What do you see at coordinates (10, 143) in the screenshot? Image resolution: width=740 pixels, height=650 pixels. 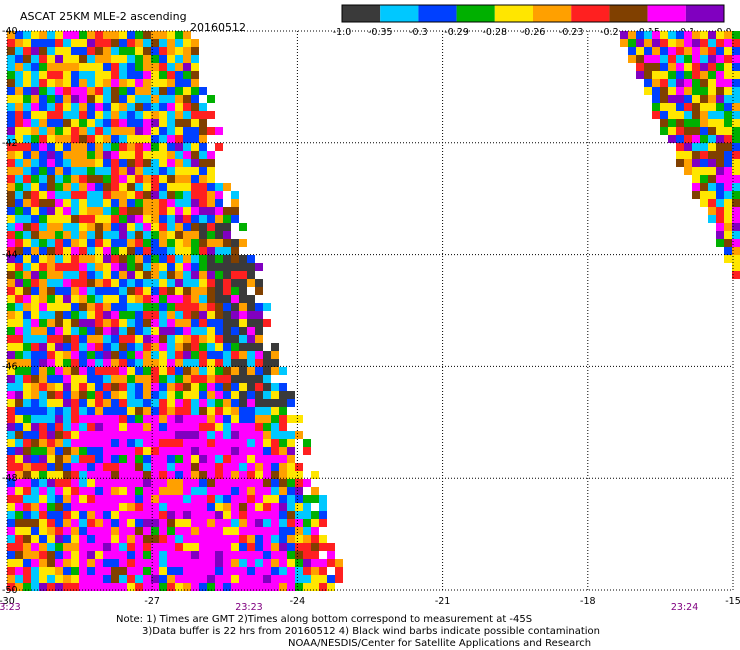 I see `lat-tick-label: -42` at bounding box center [10, 143].